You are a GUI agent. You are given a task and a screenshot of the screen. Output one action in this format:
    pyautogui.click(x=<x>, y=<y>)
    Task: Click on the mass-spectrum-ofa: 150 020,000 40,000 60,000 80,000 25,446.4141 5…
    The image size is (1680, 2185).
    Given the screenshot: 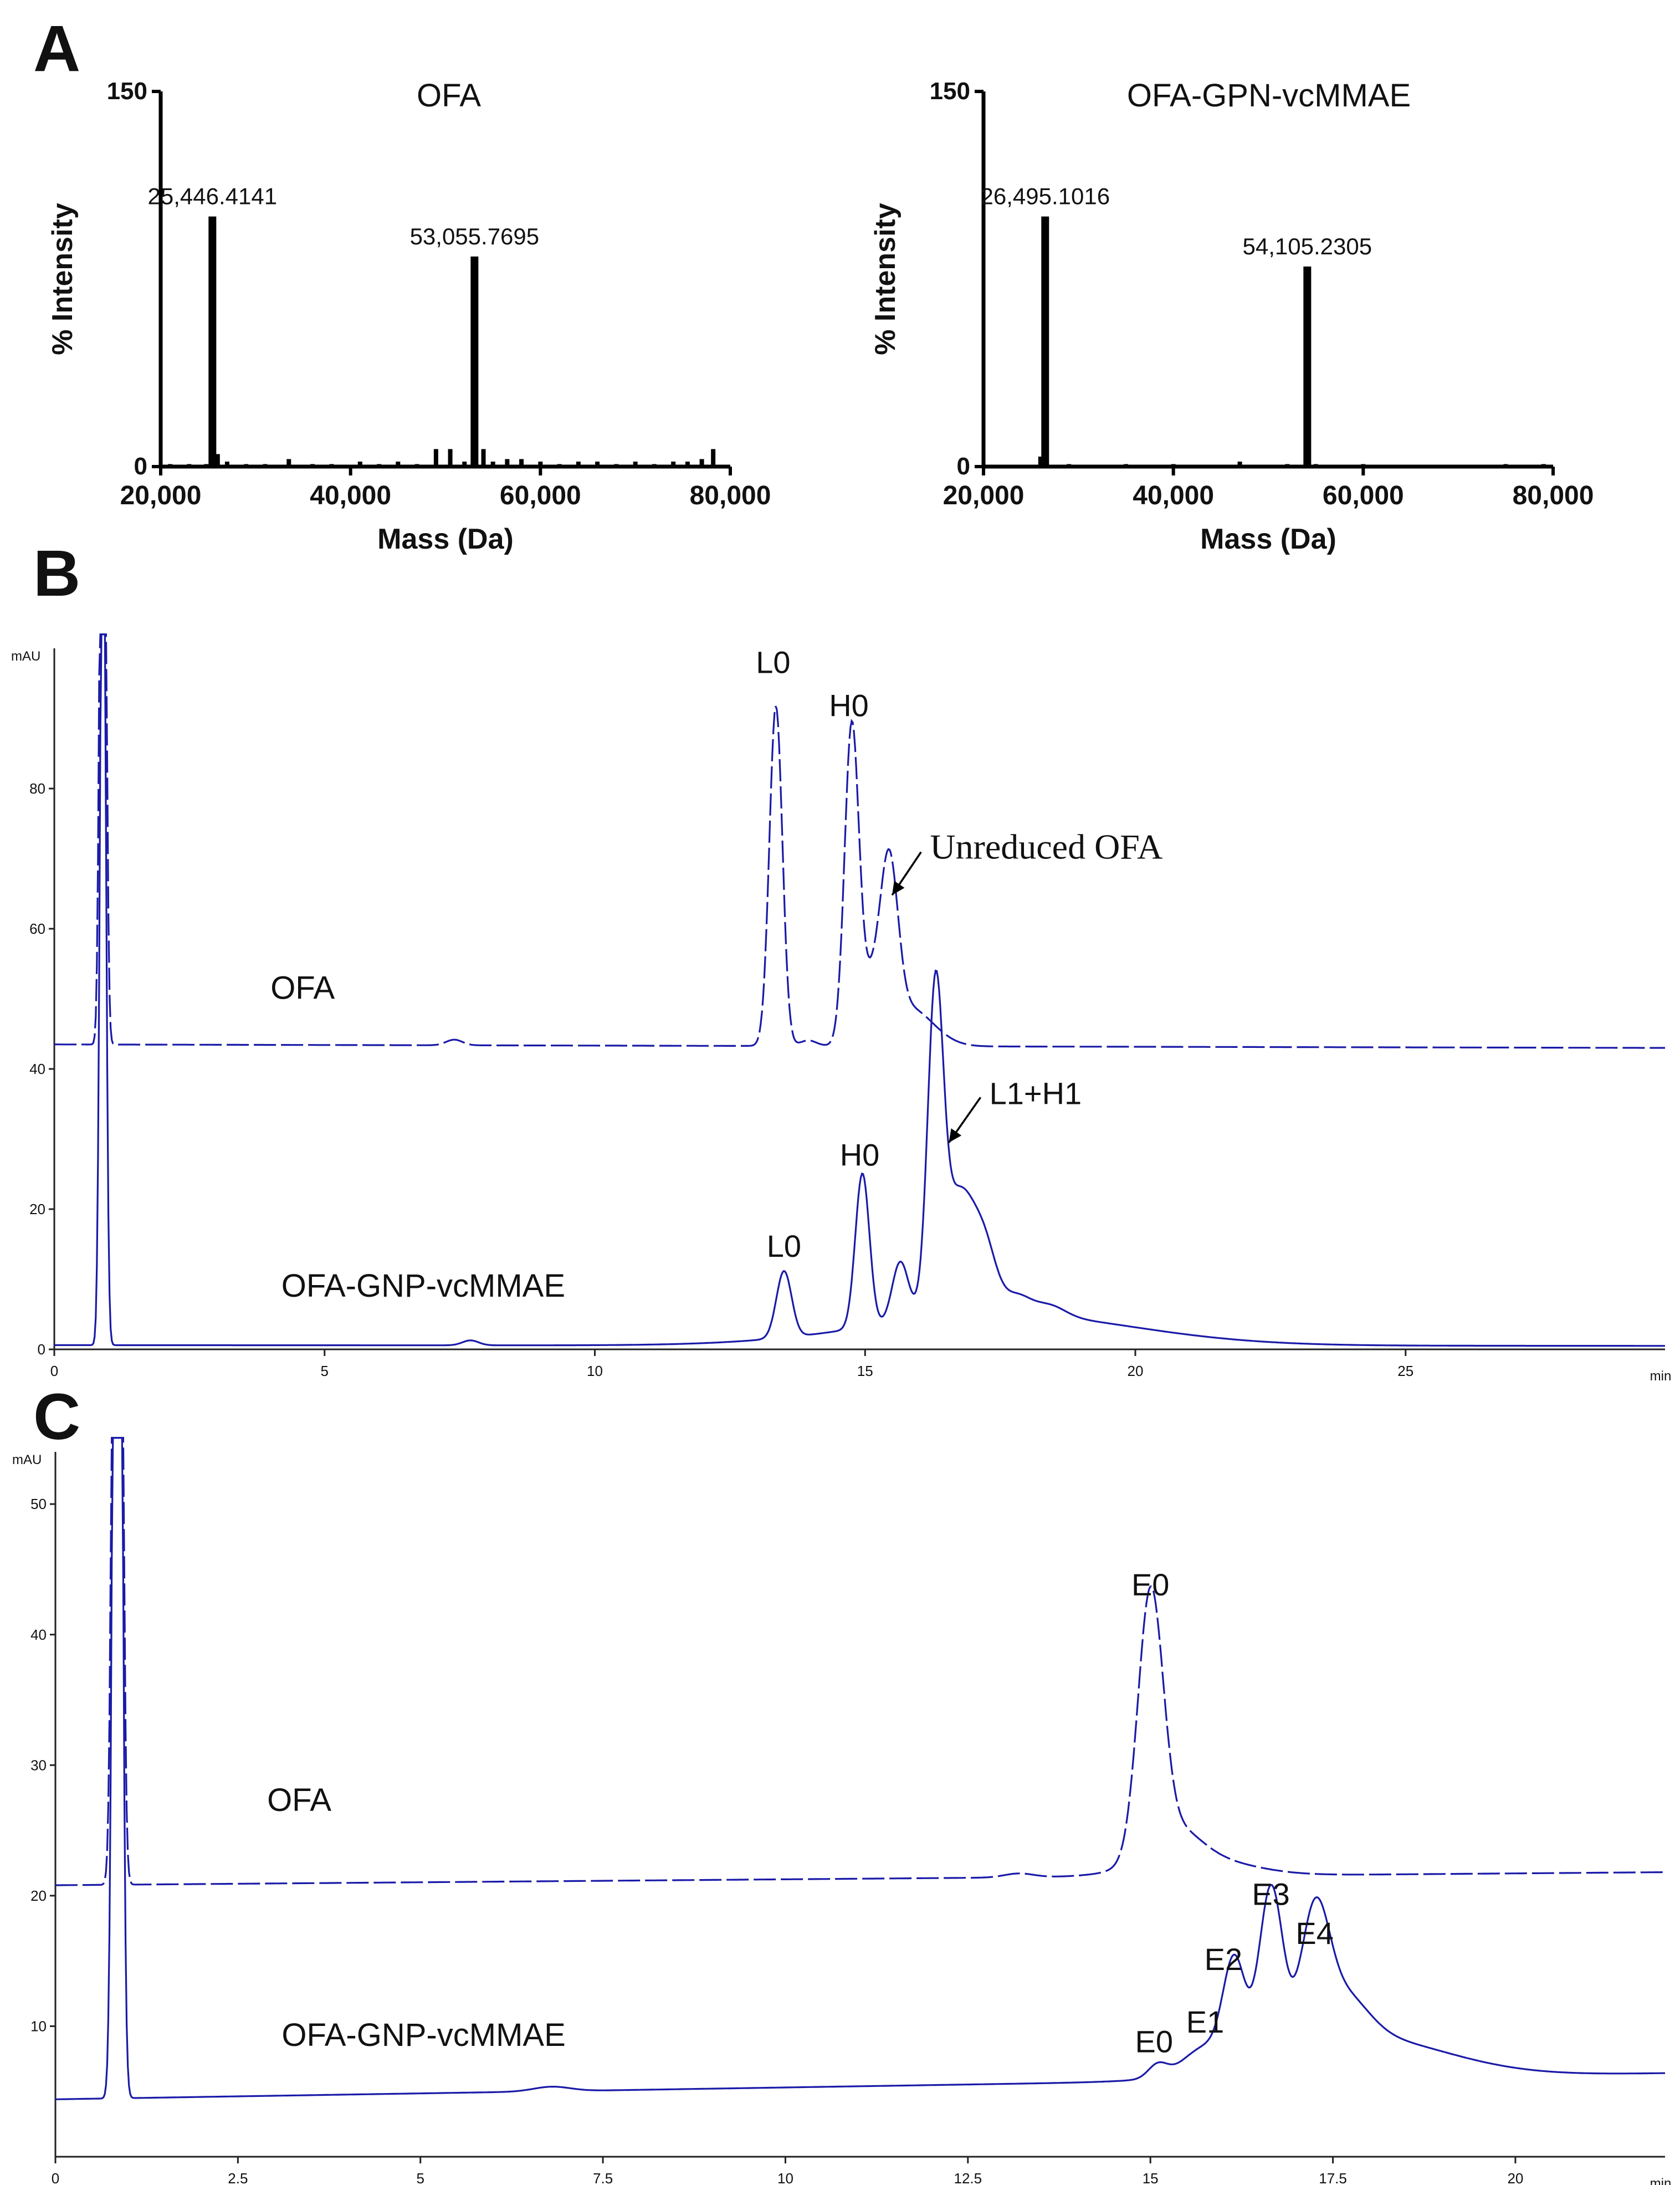 What is the action you would take?
    pyautogui.click(x=409, y=316)
    